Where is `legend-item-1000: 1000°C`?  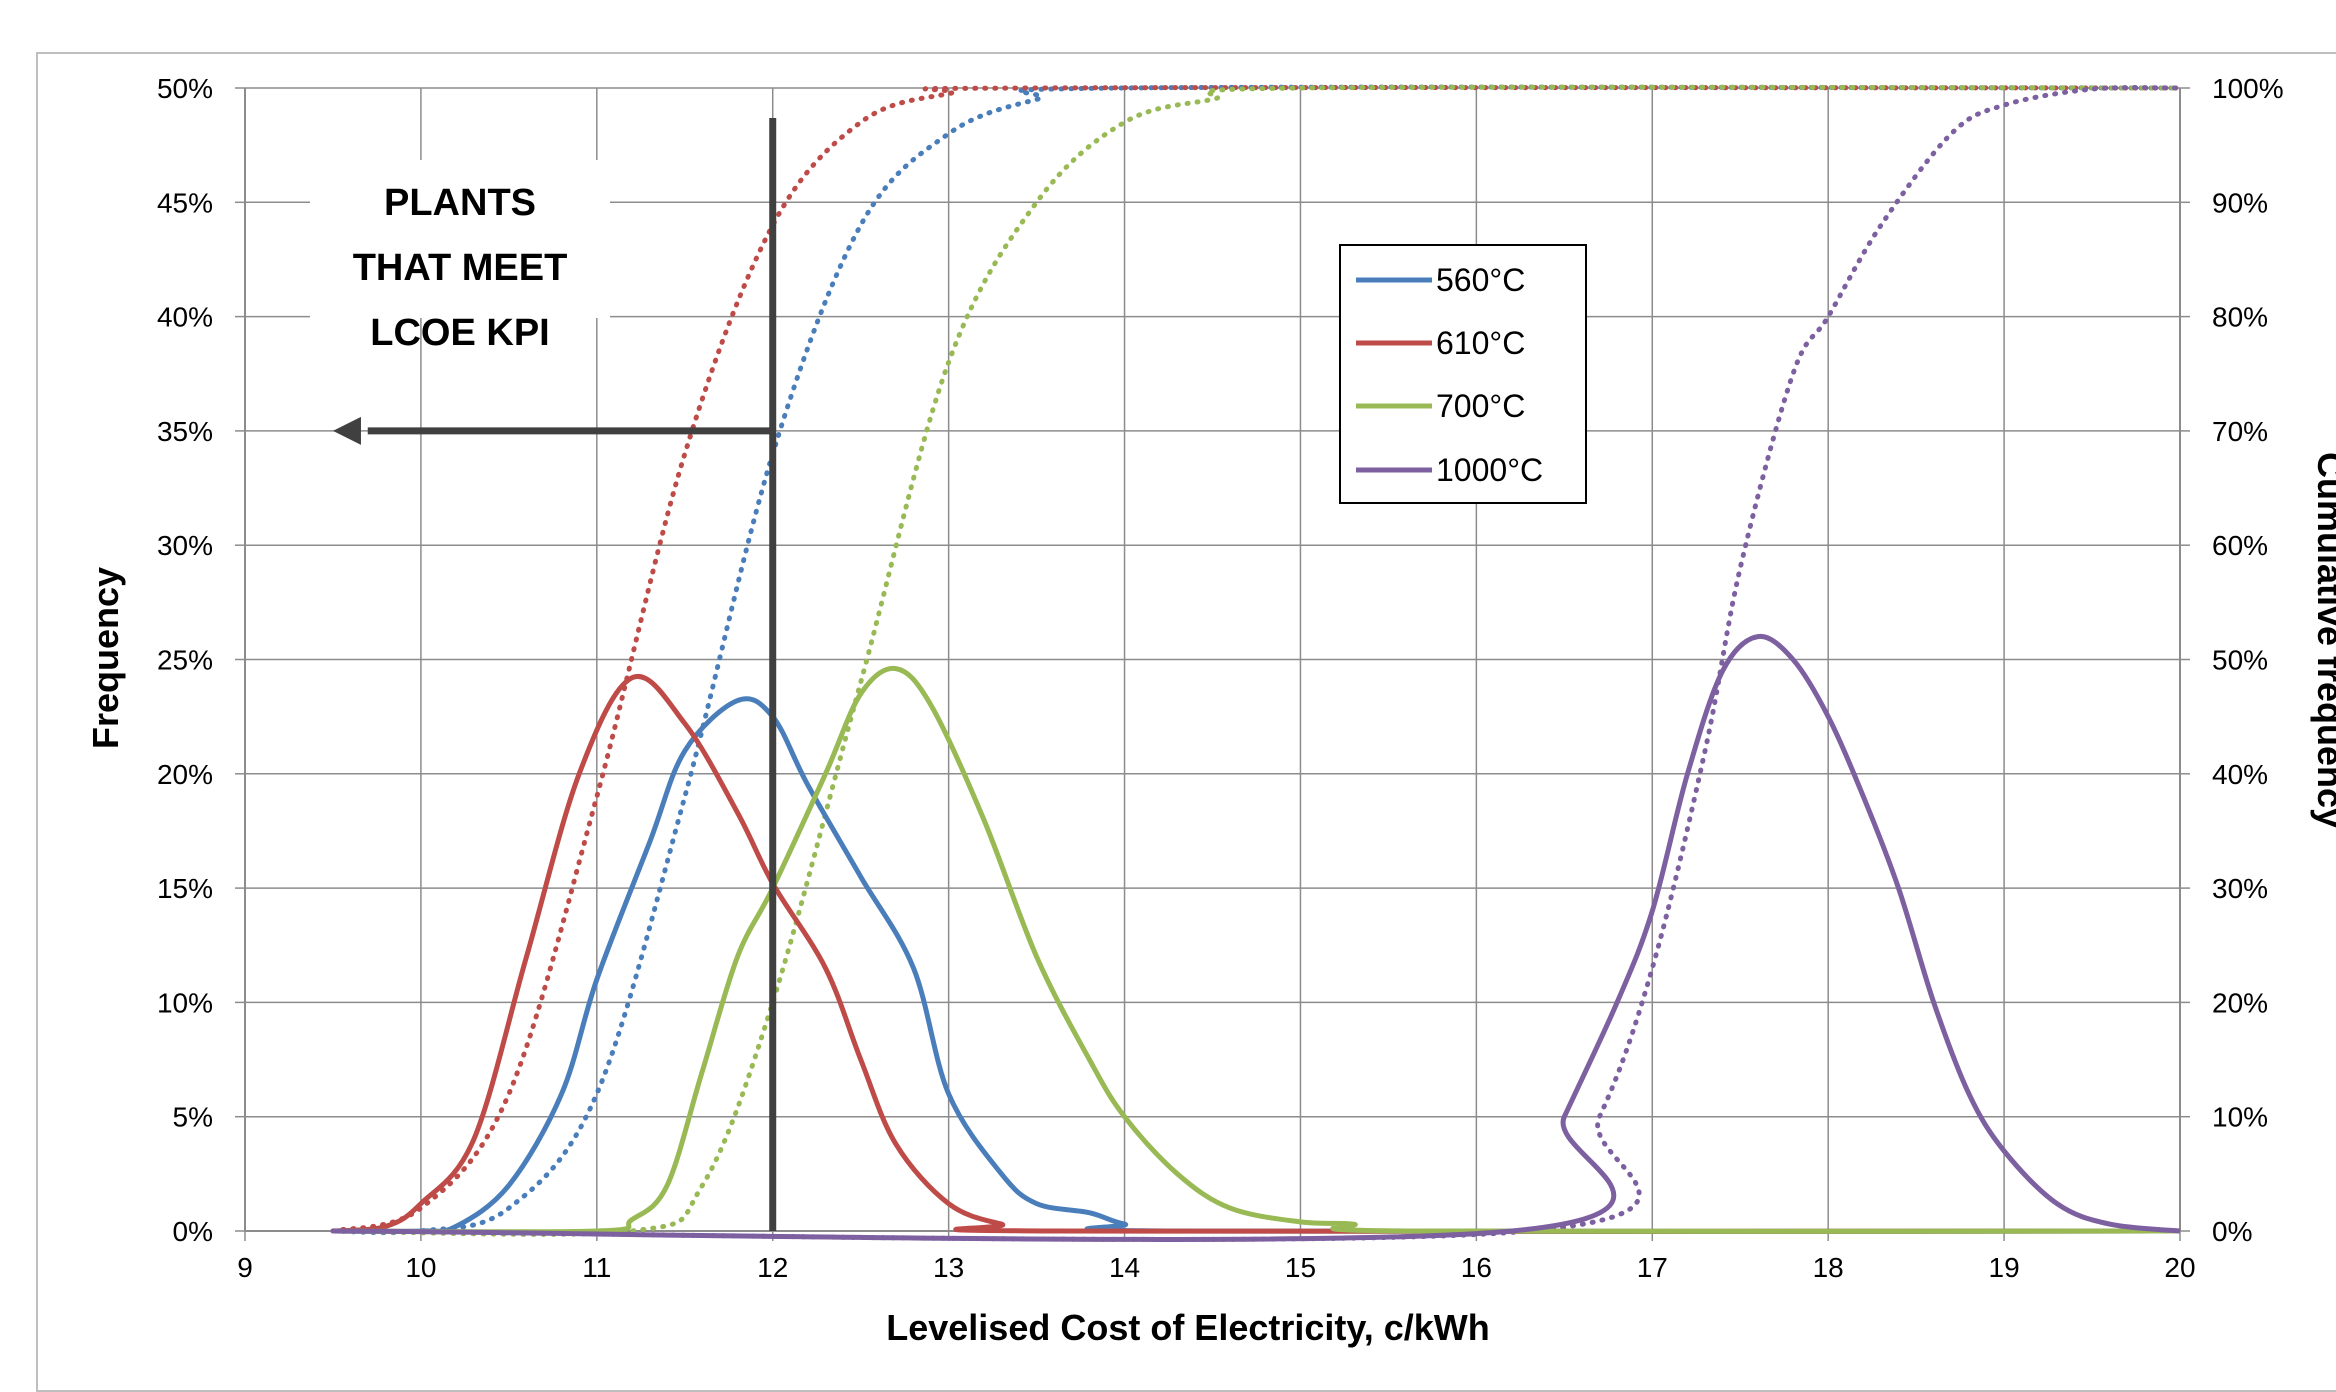 legend-item-1000: 1000°C is located at coordinates (1449, 470).